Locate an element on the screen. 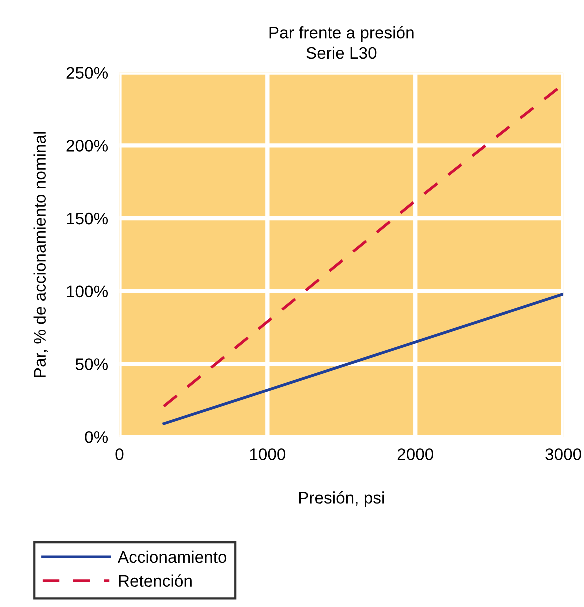  legend-label: Accionamiento is located at coordinates (172, 557).